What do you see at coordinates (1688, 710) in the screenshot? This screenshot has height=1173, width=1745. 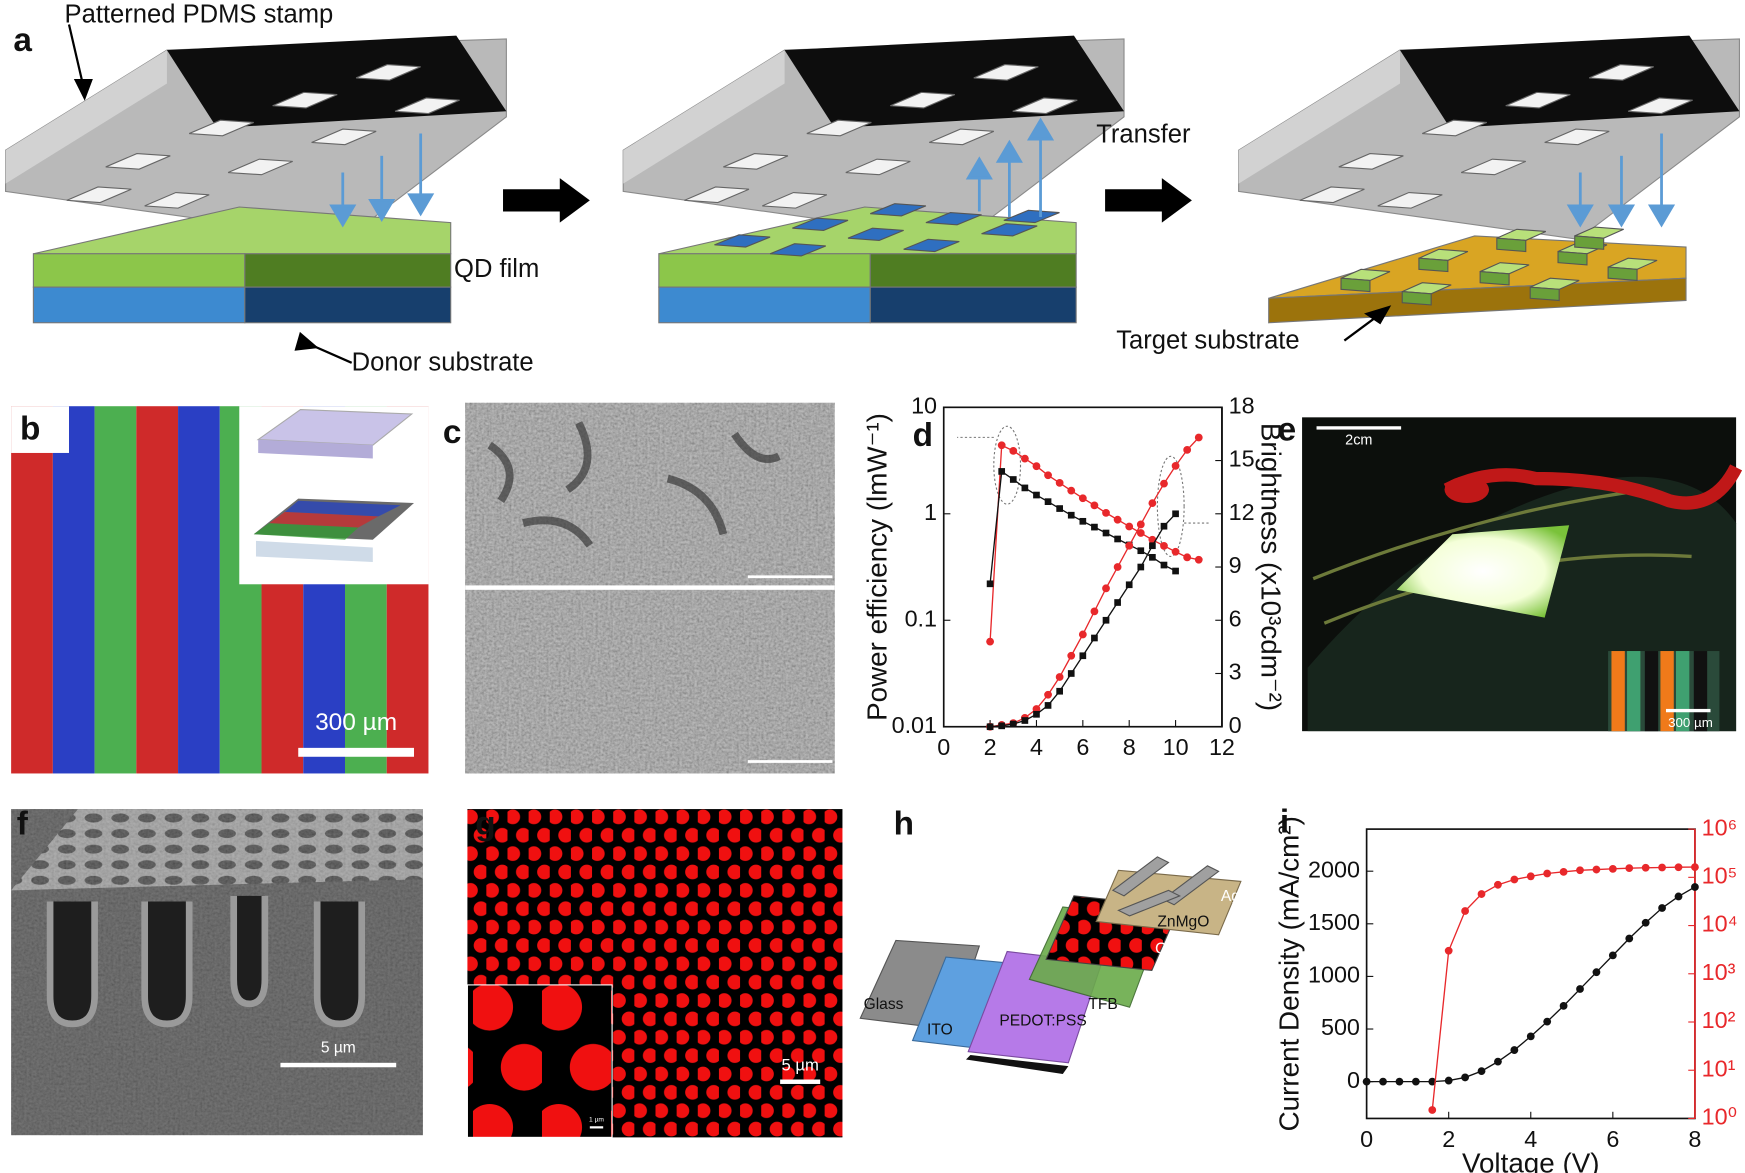 I see `panel-e-rect` at bounding box center [1688, 710].